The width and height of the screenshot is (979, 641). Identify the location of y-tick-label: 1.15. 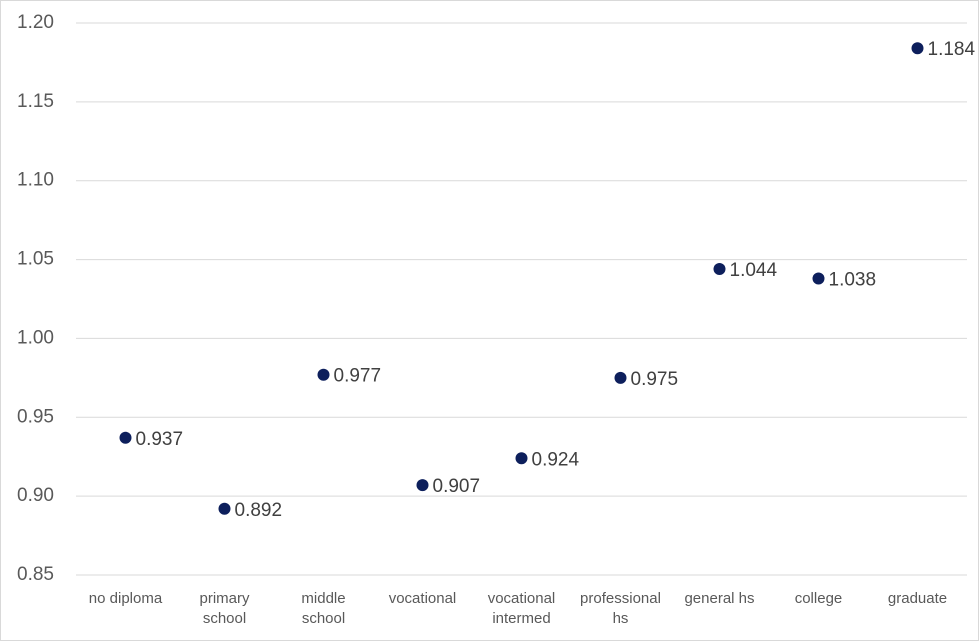
(35, 101).